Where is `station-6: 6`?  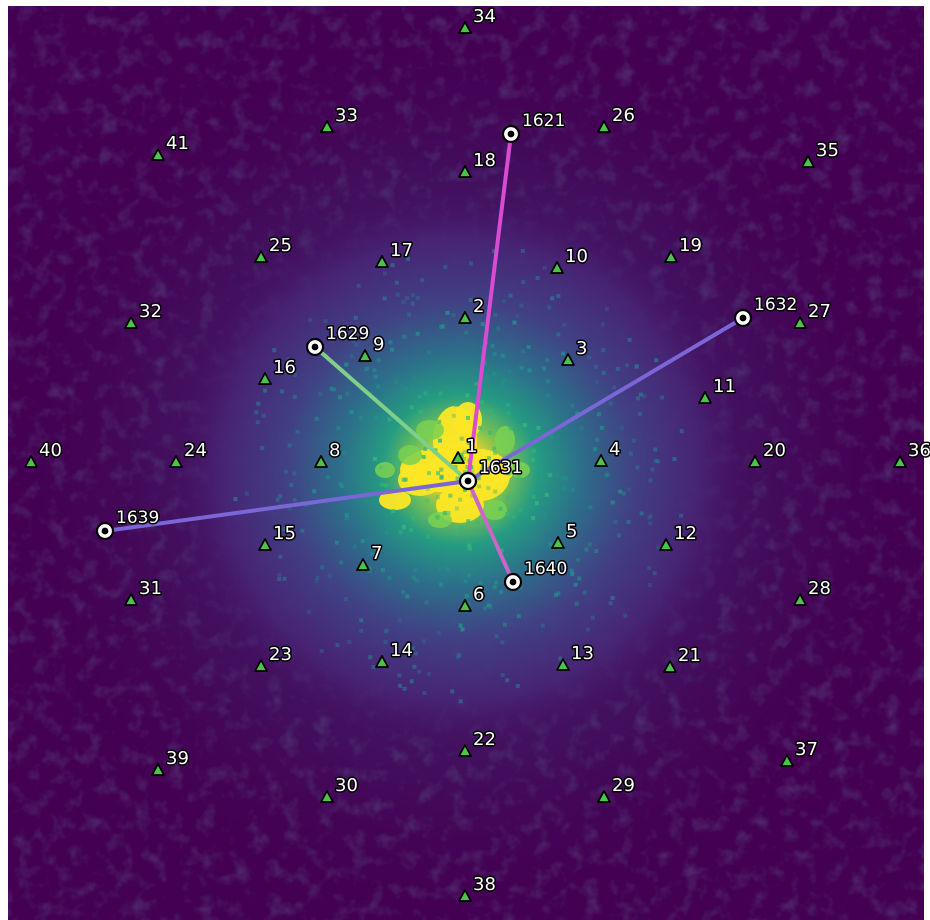 station-6: 6 is located at coordinates (472, 597).